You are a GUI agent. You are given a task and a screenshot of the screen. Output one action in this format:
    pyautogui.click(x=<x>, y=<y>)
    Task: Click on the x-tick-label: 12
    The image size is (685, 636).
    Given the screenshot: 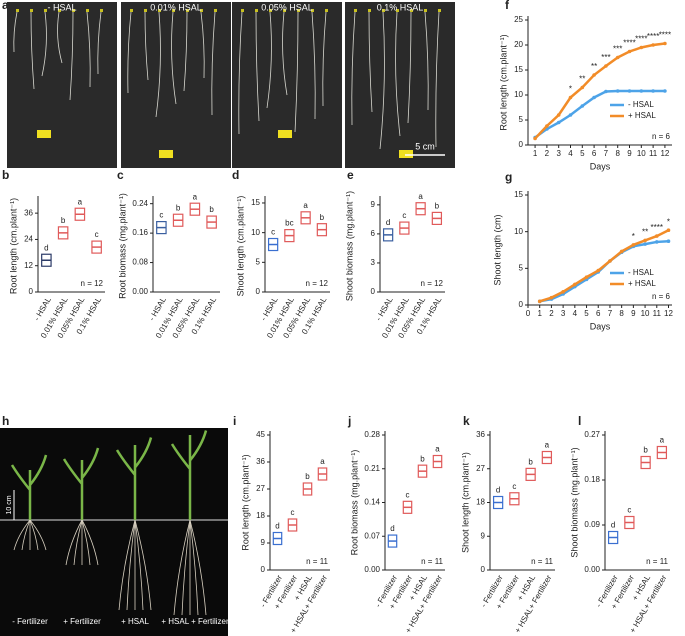 What is the action you would take?
    pyautogui.click(x=668, y=313)
    